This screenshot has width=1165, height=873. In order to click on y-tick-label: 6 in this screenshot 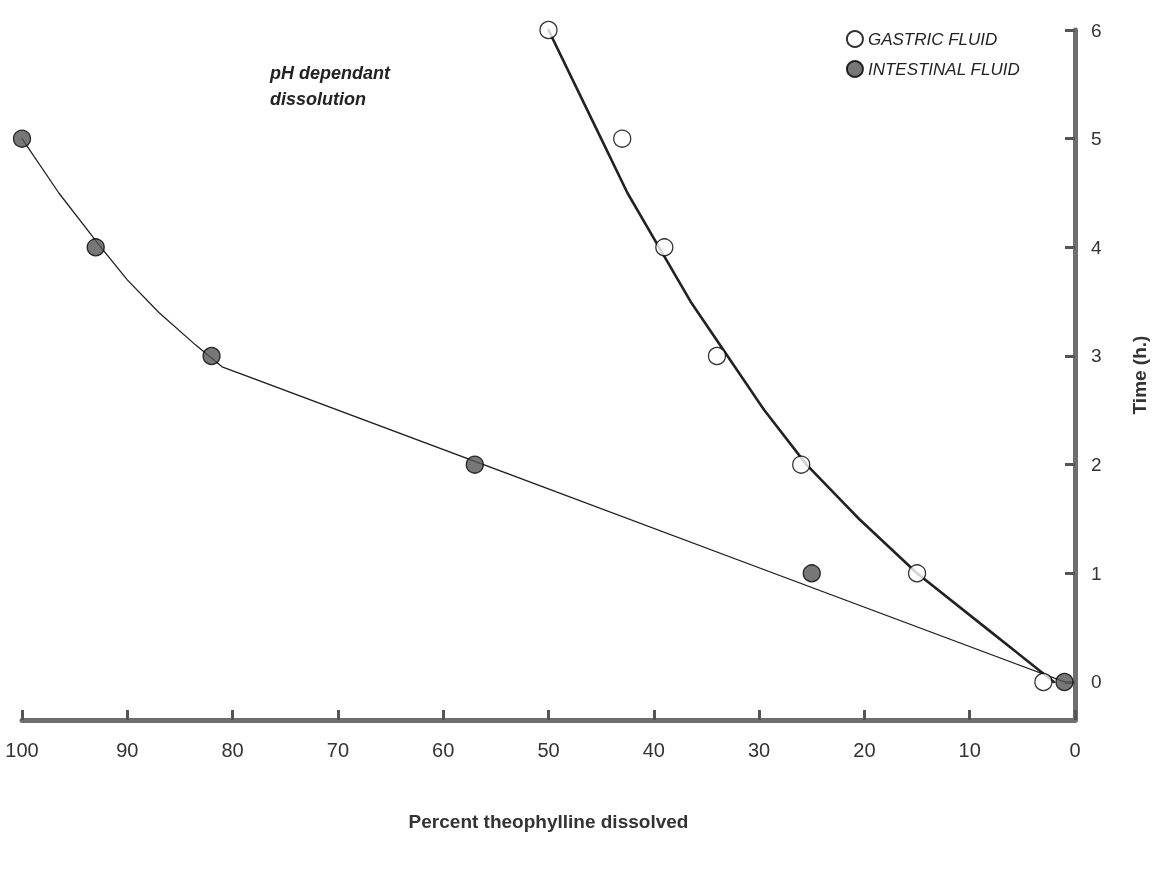, I will do `click(1096, 30)`.